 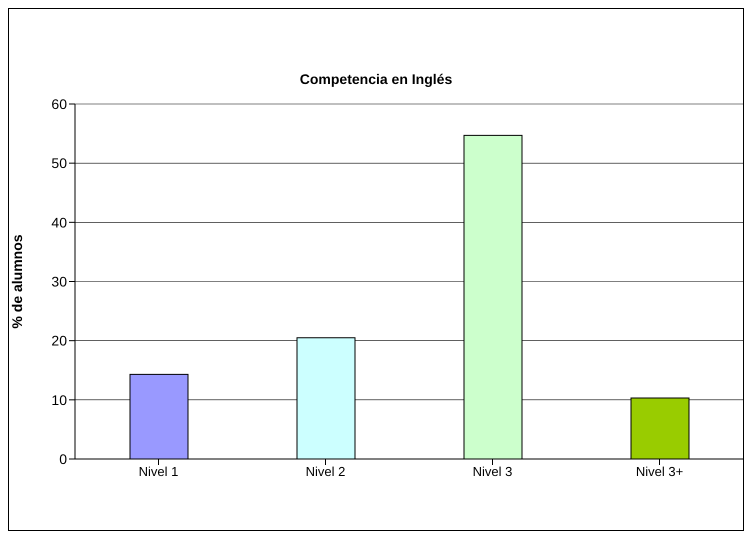 What do you see at coordinates (376, 79) in the screenshot?
I see `chart-title: Competencia en Inglés` at bounding box center [376, 79].